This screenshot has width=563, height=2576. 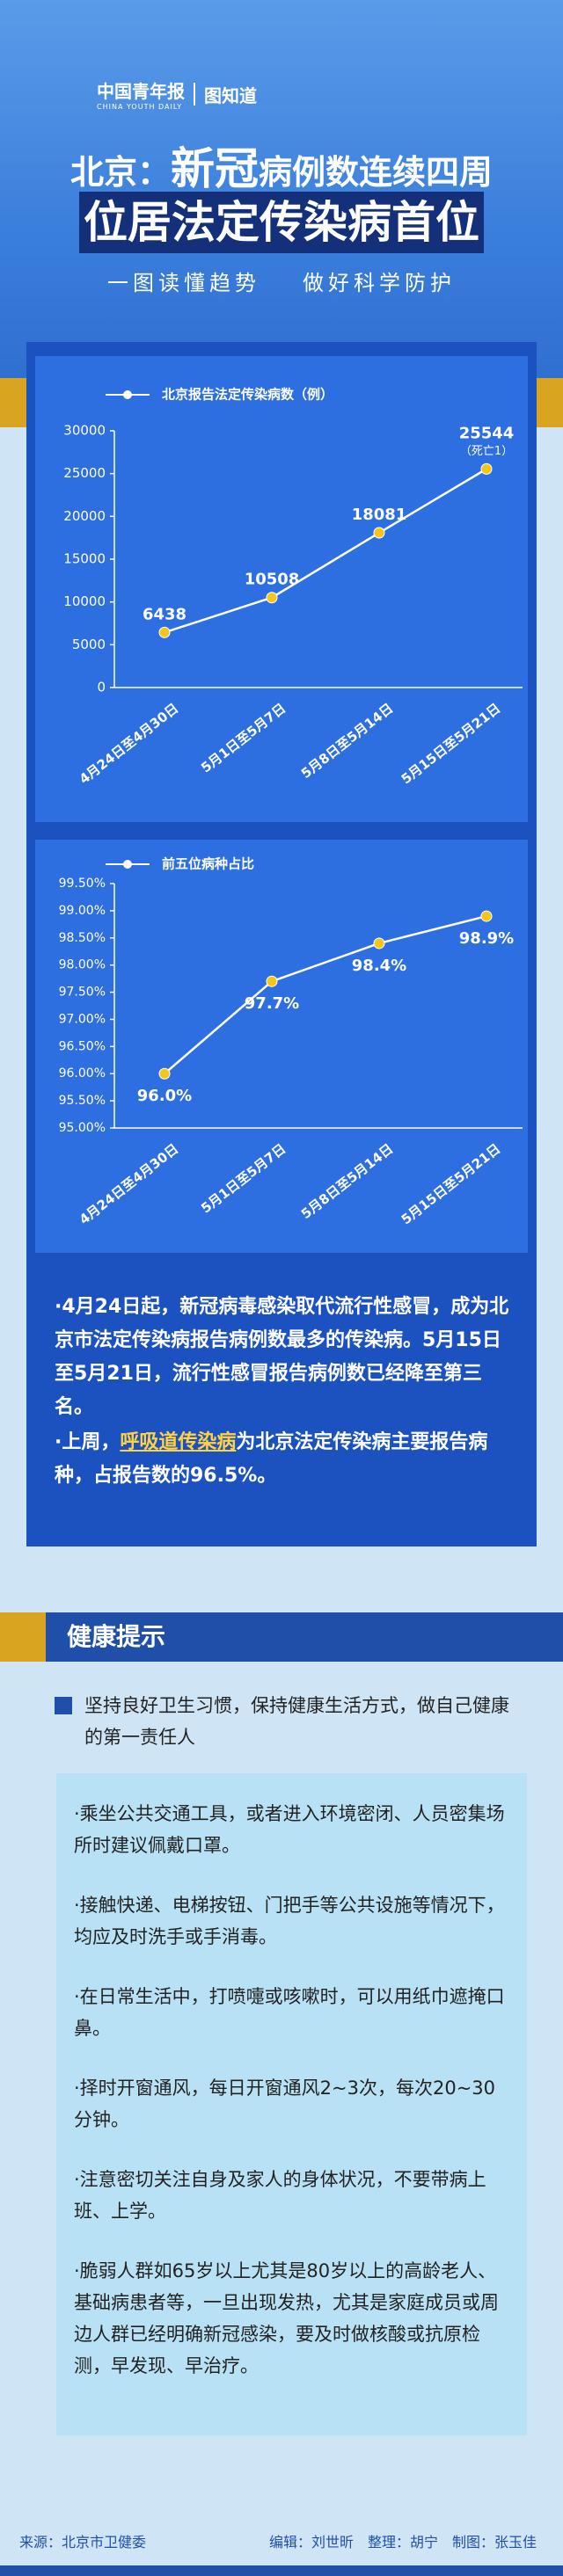 I want to click on footer-line, so click(x=281, y=2570).